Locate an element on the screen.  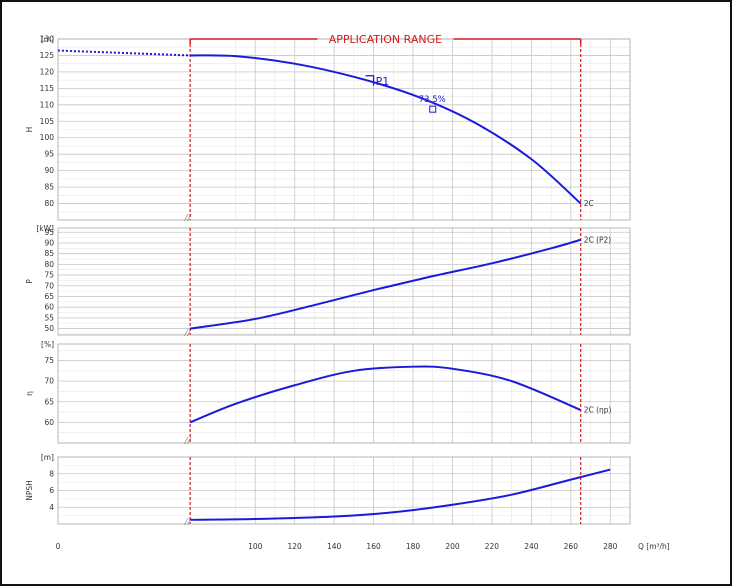
panel-NPSH: 4 6 8 [m] NPSH is located at coordinates (328, 489).